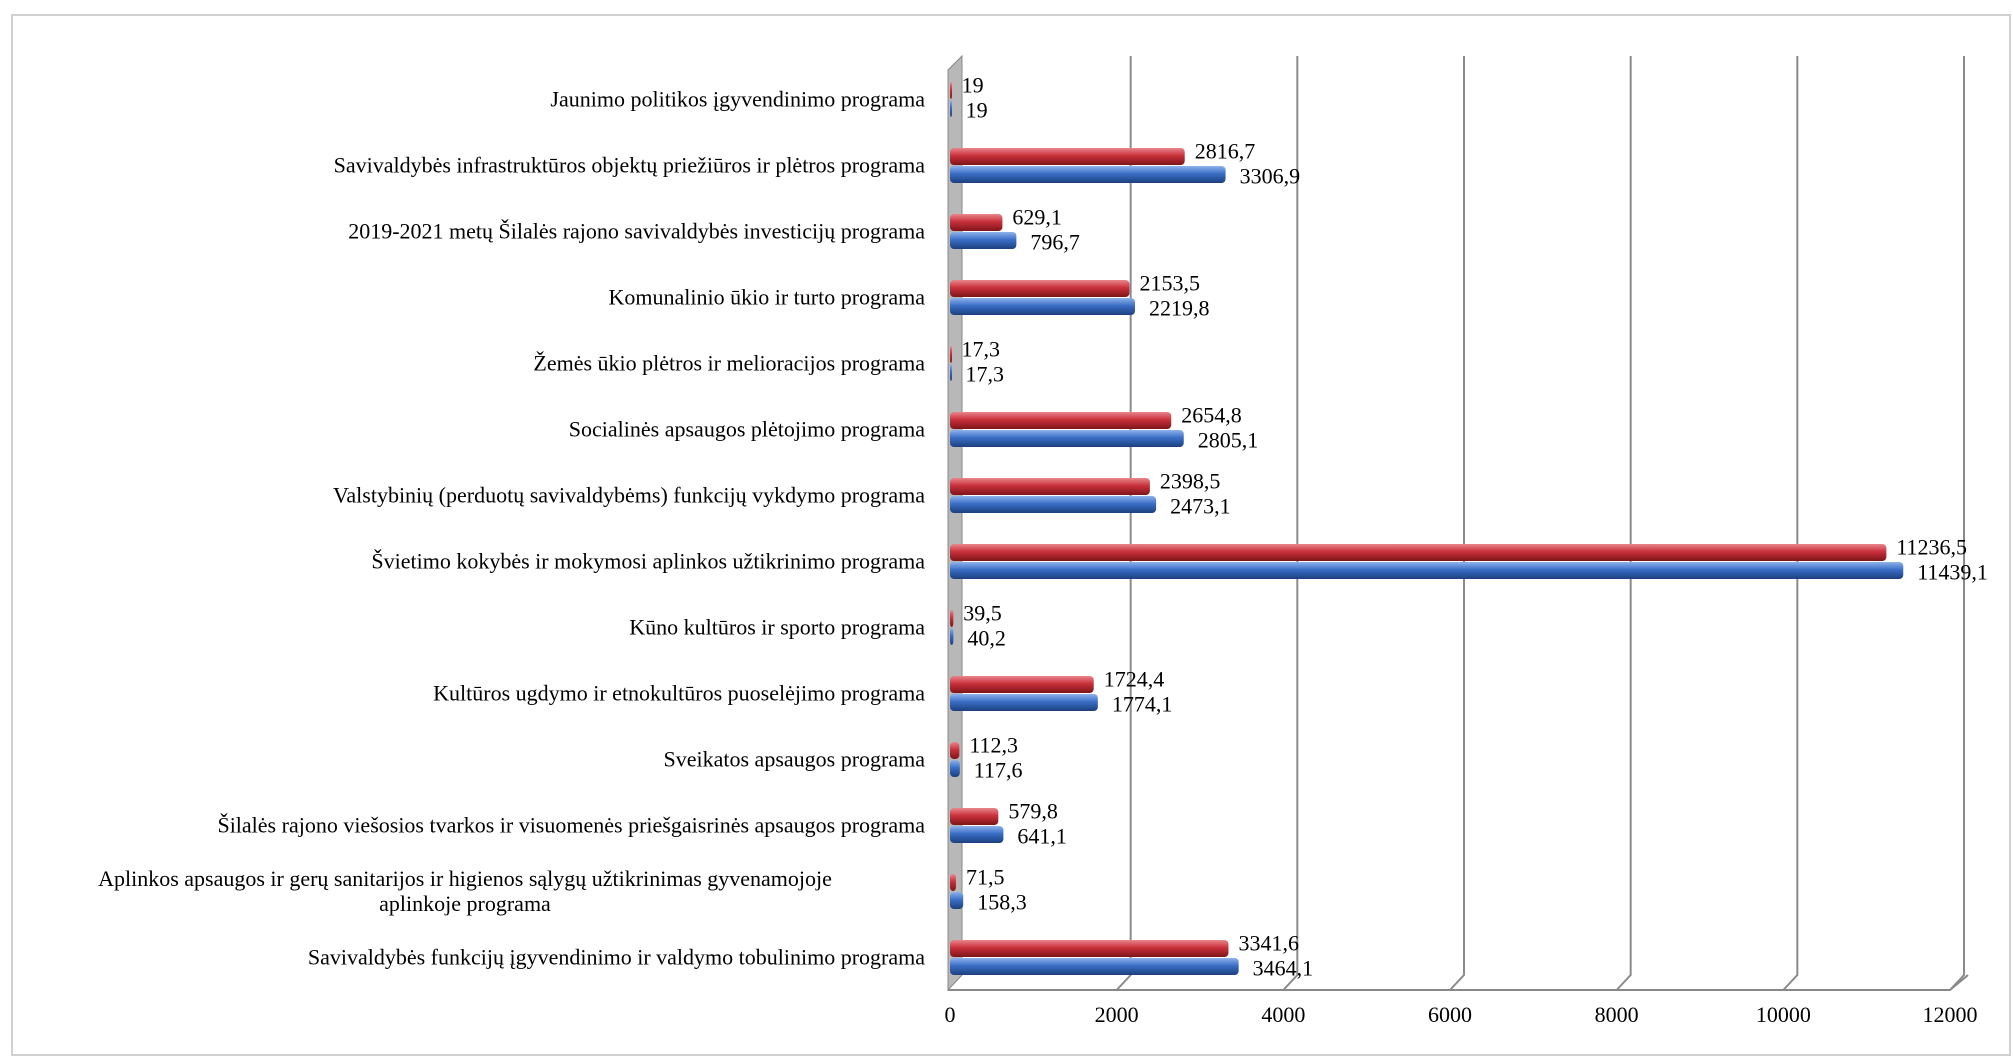 This screenshot has height=1058, width=2013. I want to click on data-label: 579,8, so click(1033, 811).